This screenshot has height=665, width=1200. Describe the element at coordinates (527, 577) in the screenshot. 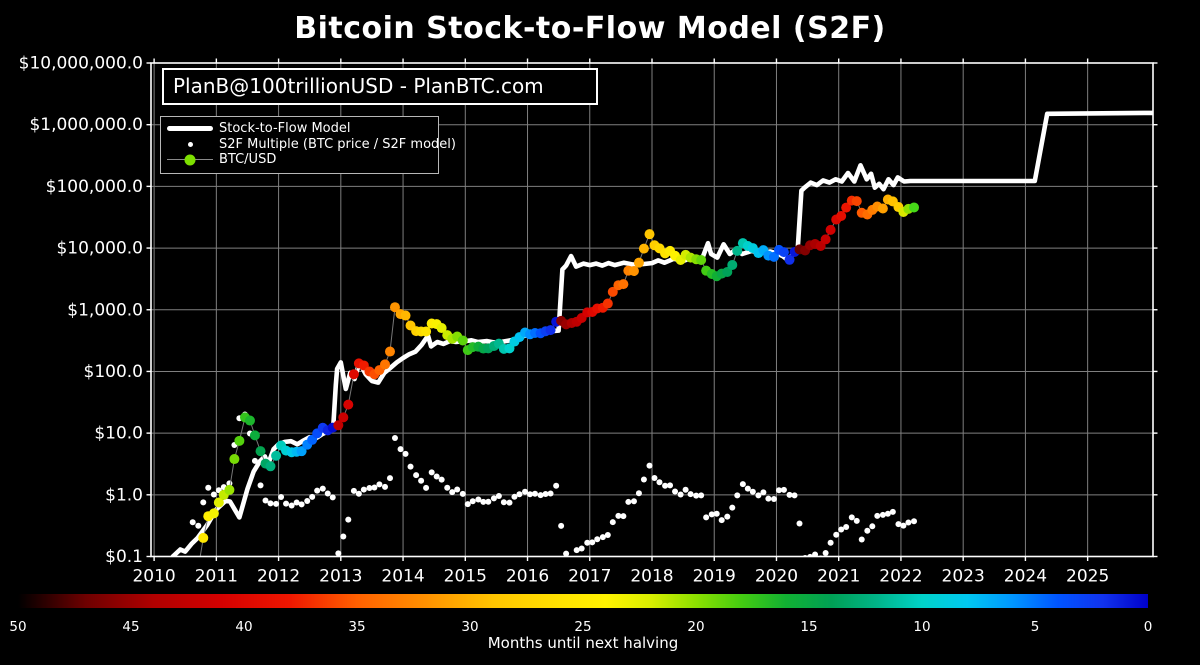

I see `x-tick-label: 2016` at that location.